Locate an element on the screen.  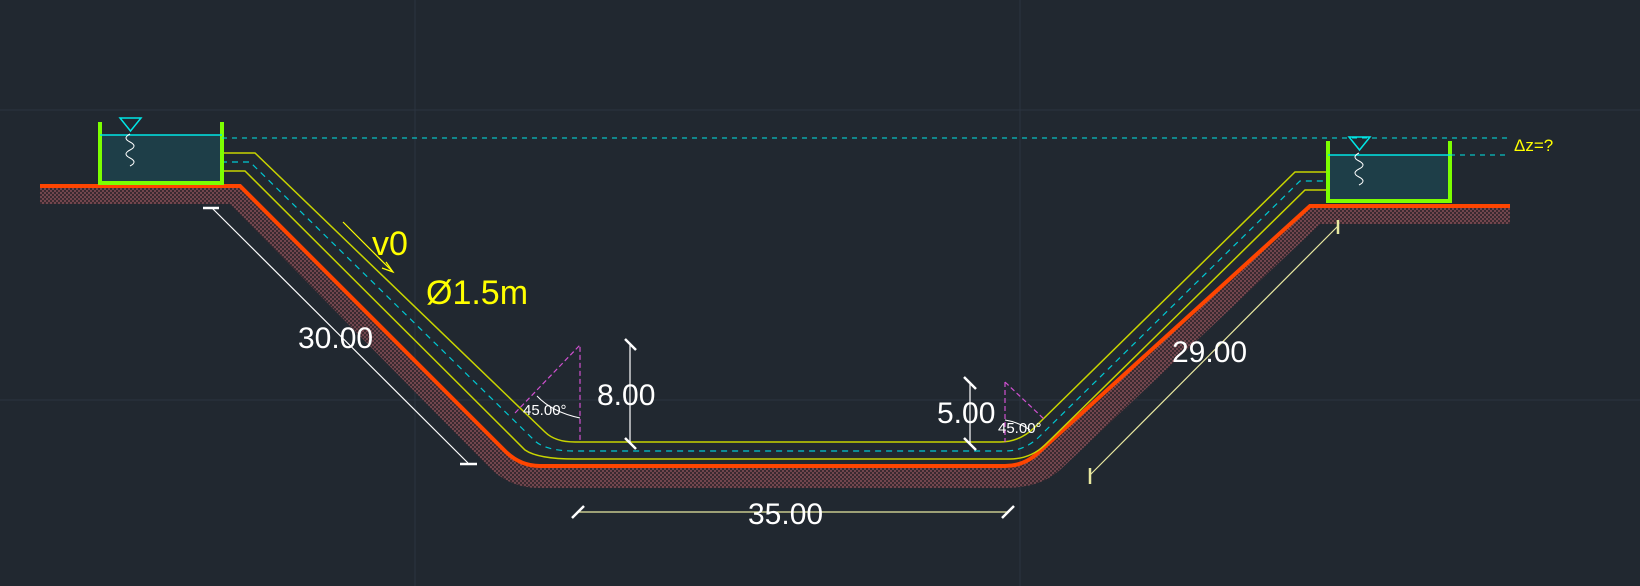
bottom-dimension is located at coordinates (793, 512).